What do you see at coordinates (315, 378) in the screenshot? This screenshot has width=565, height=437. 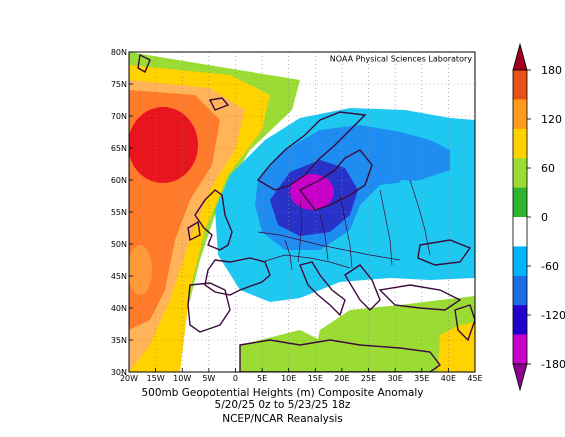 I see `lon-tick-label: 15E` at bounding box center [315, 378].